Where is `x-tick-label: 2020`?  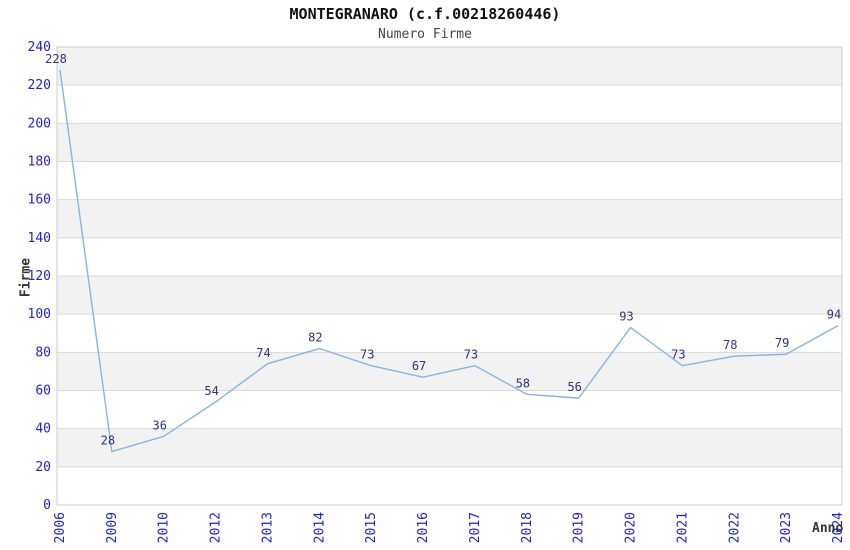
x-tick-label: 2020 is located at coordinates (631, 527).